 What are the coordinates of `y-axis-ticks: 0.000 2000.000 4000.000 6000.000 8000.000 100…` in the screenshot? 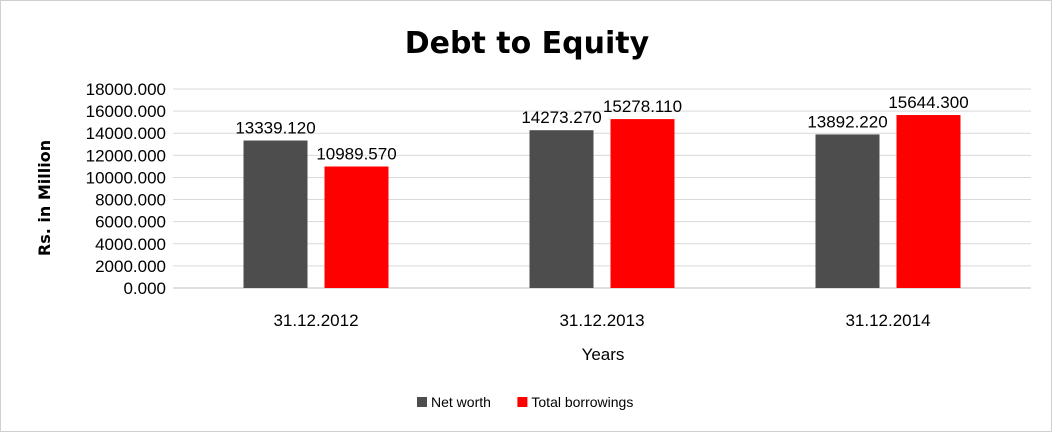 It's located at (126, 189).